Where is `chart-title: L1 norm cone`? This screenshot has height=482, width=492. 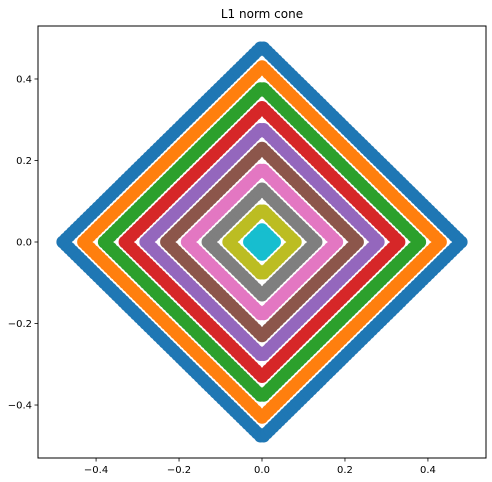
chart-title: L1 norm cone is located at coordinates (262, 14).